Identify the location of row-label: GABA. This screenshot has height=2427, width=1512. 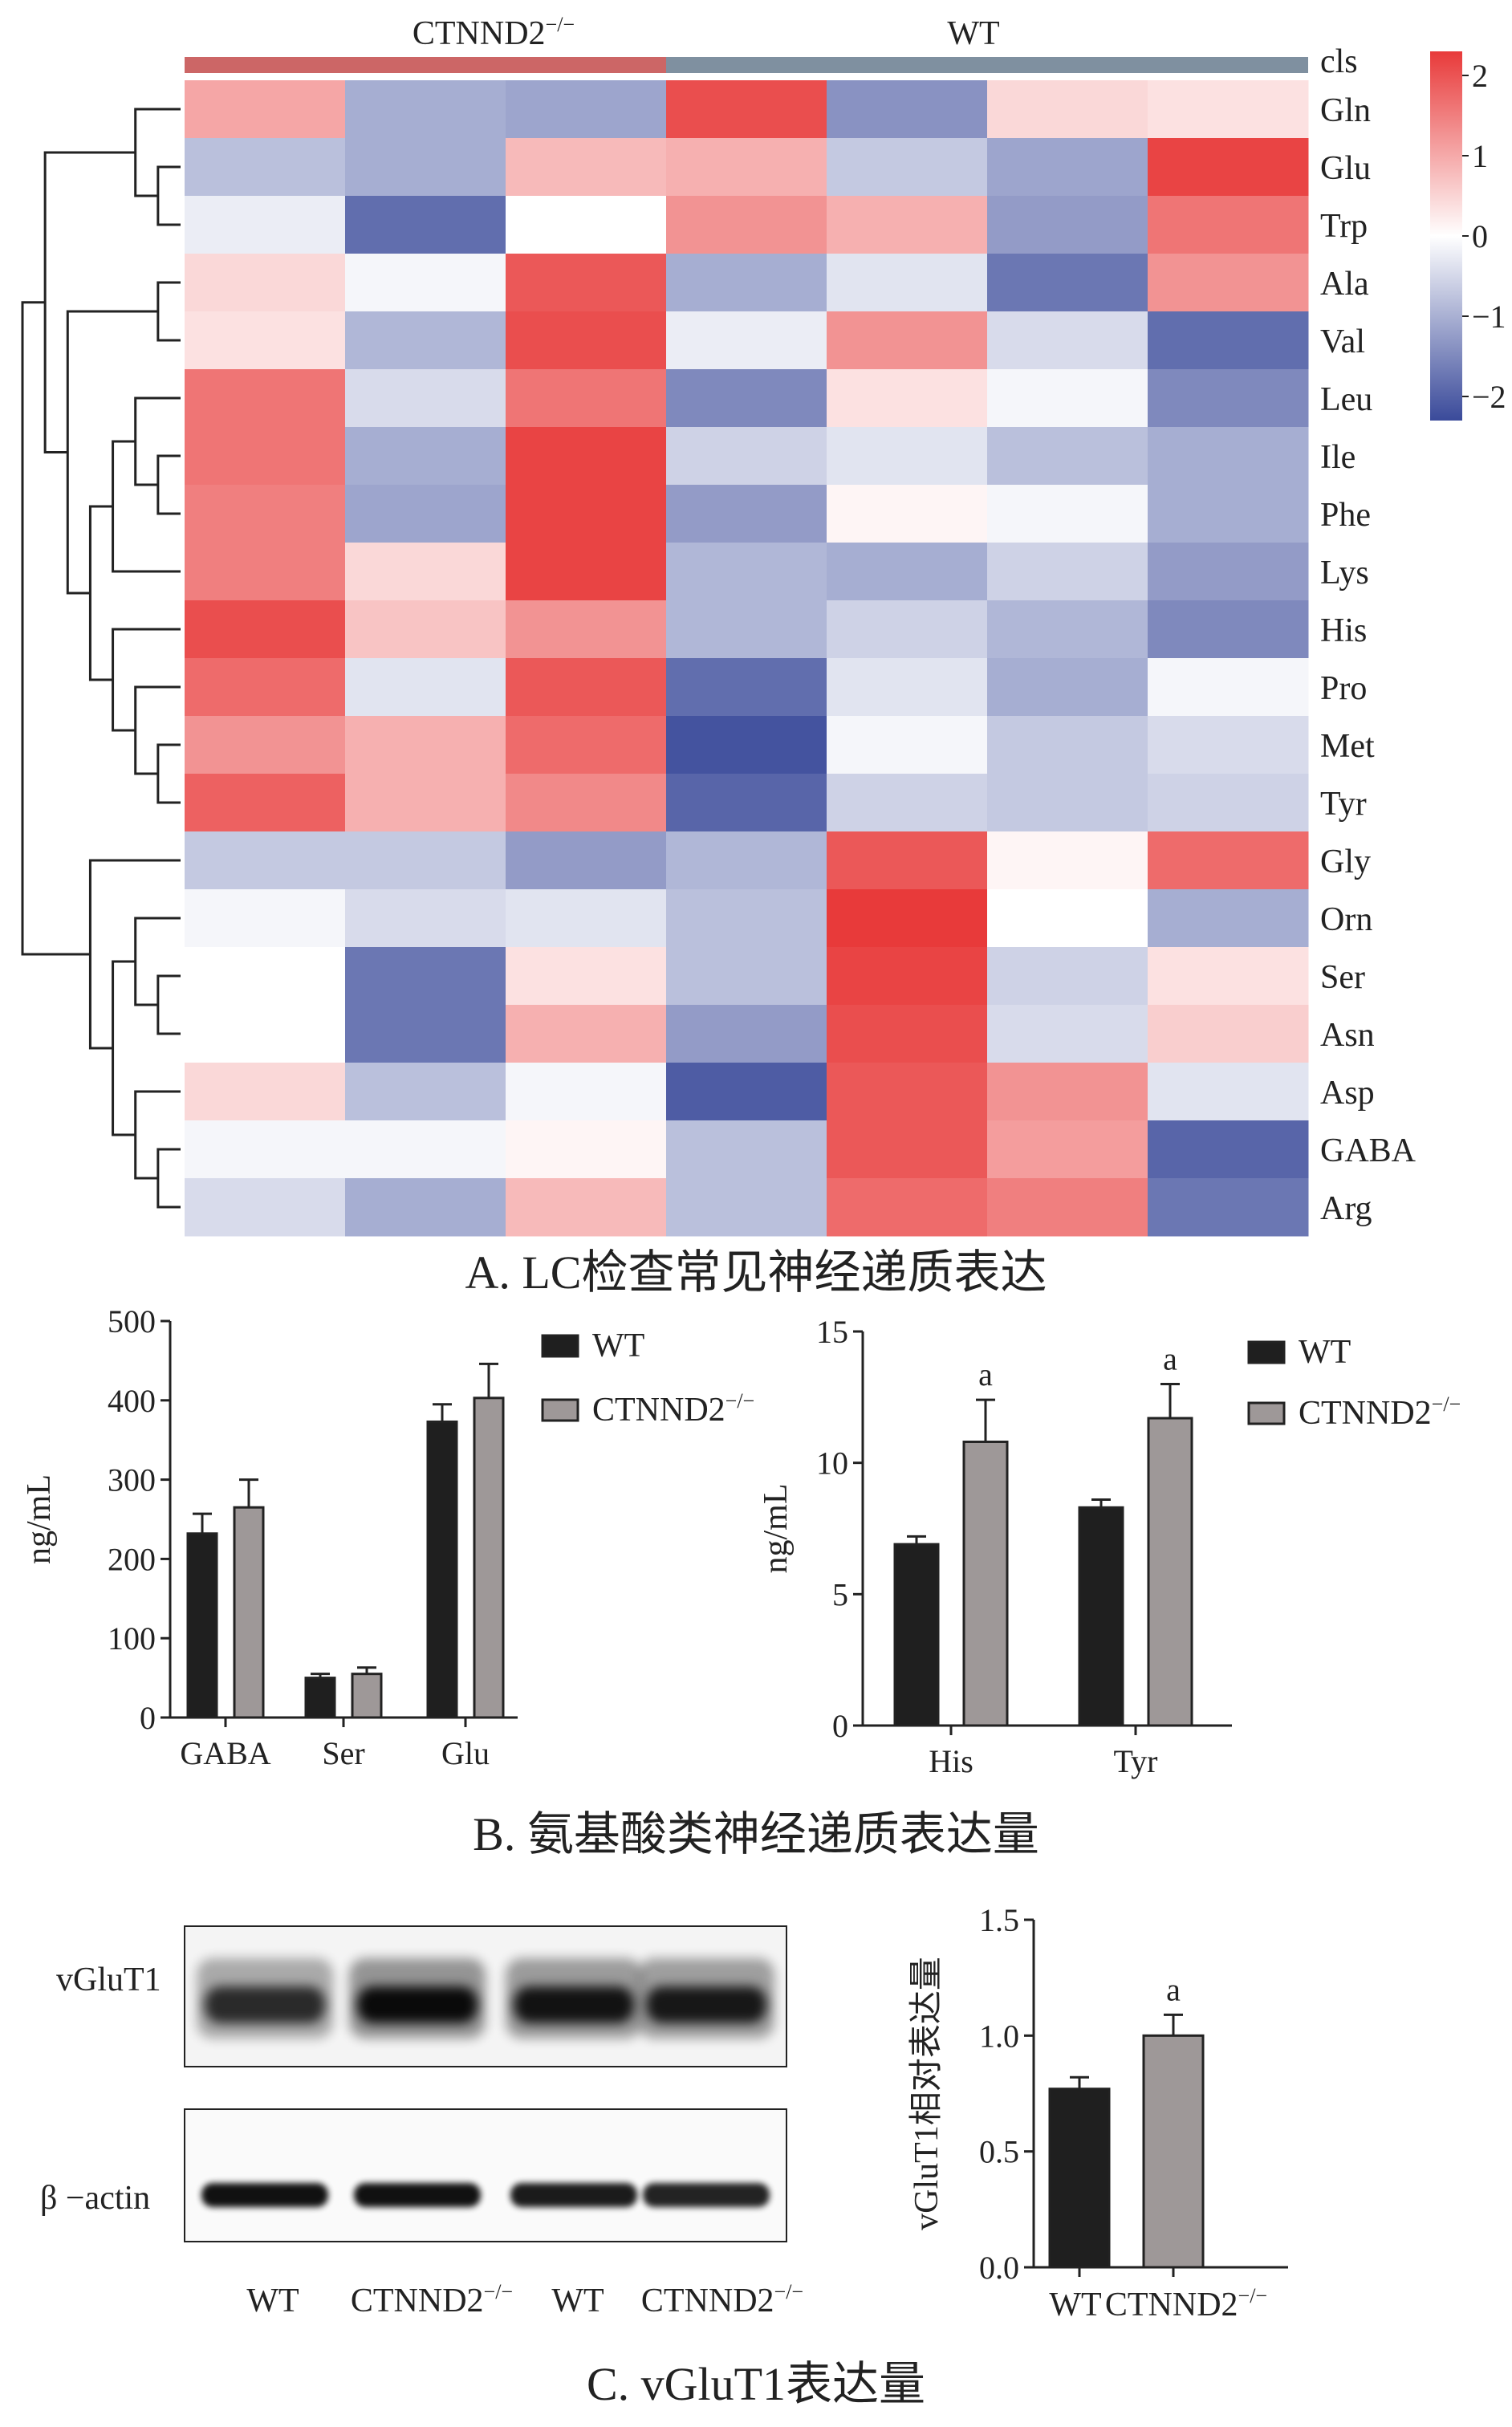
(1368, 1150).